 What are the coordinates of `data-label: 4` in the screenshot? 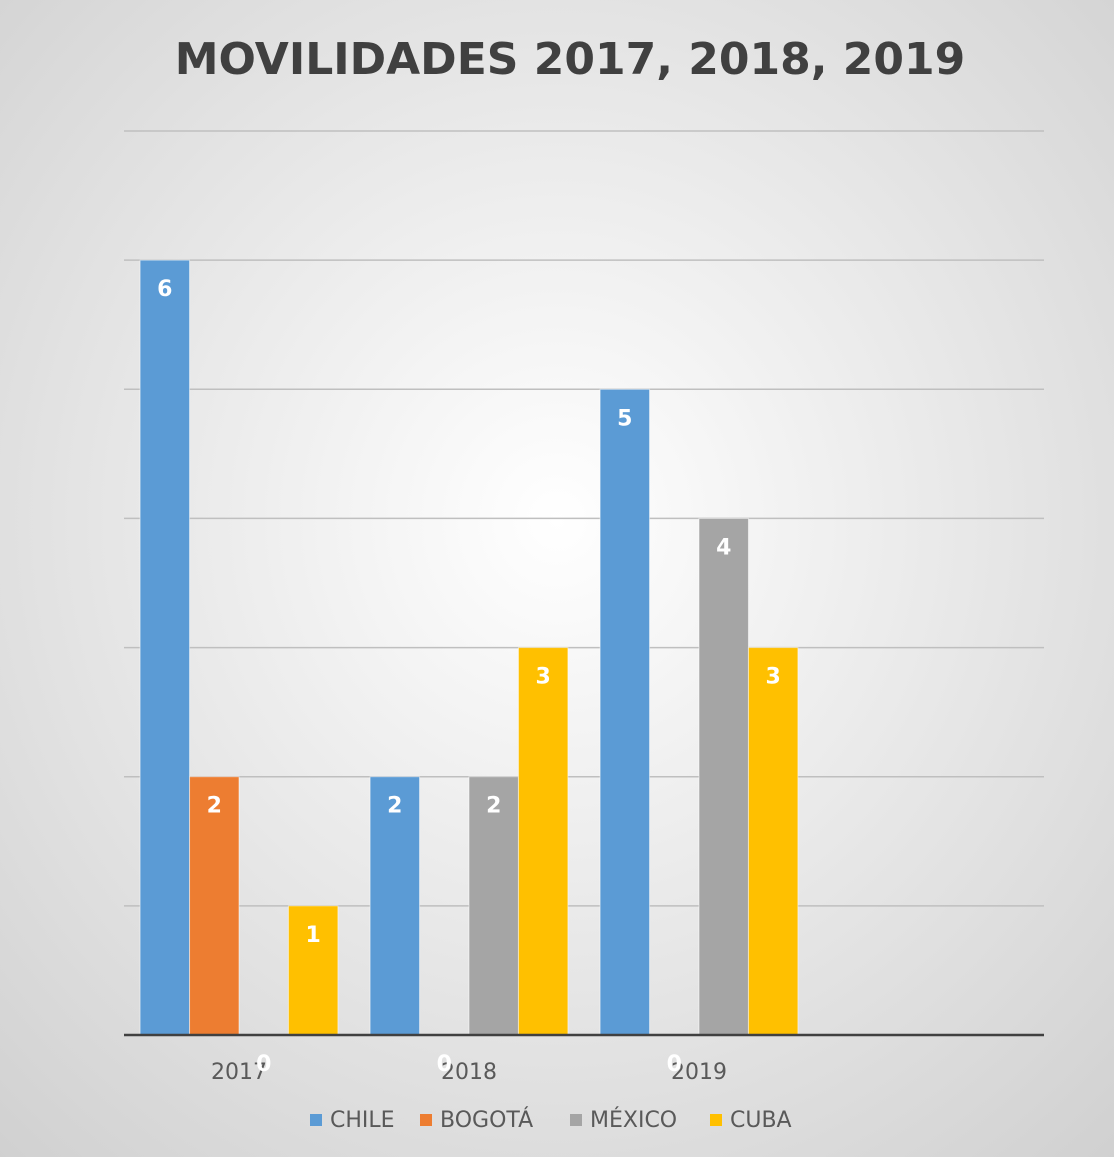 It's located at (723, 547).